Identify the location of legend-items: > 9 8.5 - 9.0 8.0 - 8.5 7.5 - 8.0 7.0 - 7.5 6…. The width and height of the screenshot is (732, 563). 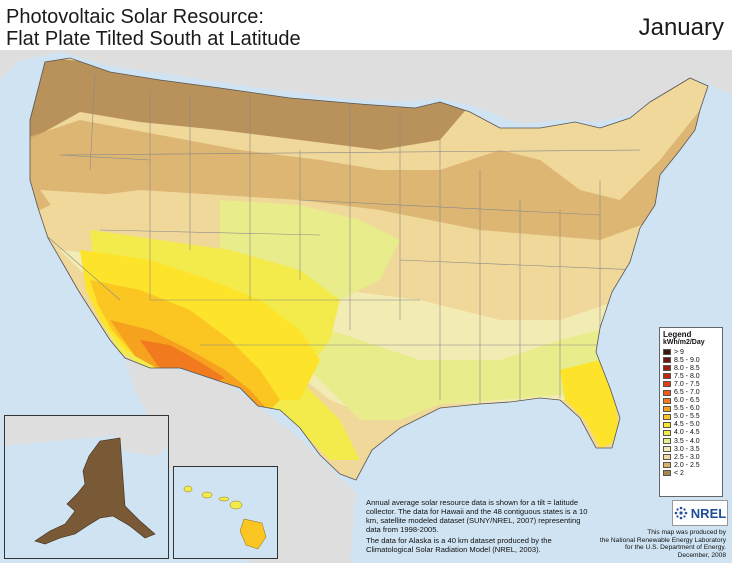
(691, 413).